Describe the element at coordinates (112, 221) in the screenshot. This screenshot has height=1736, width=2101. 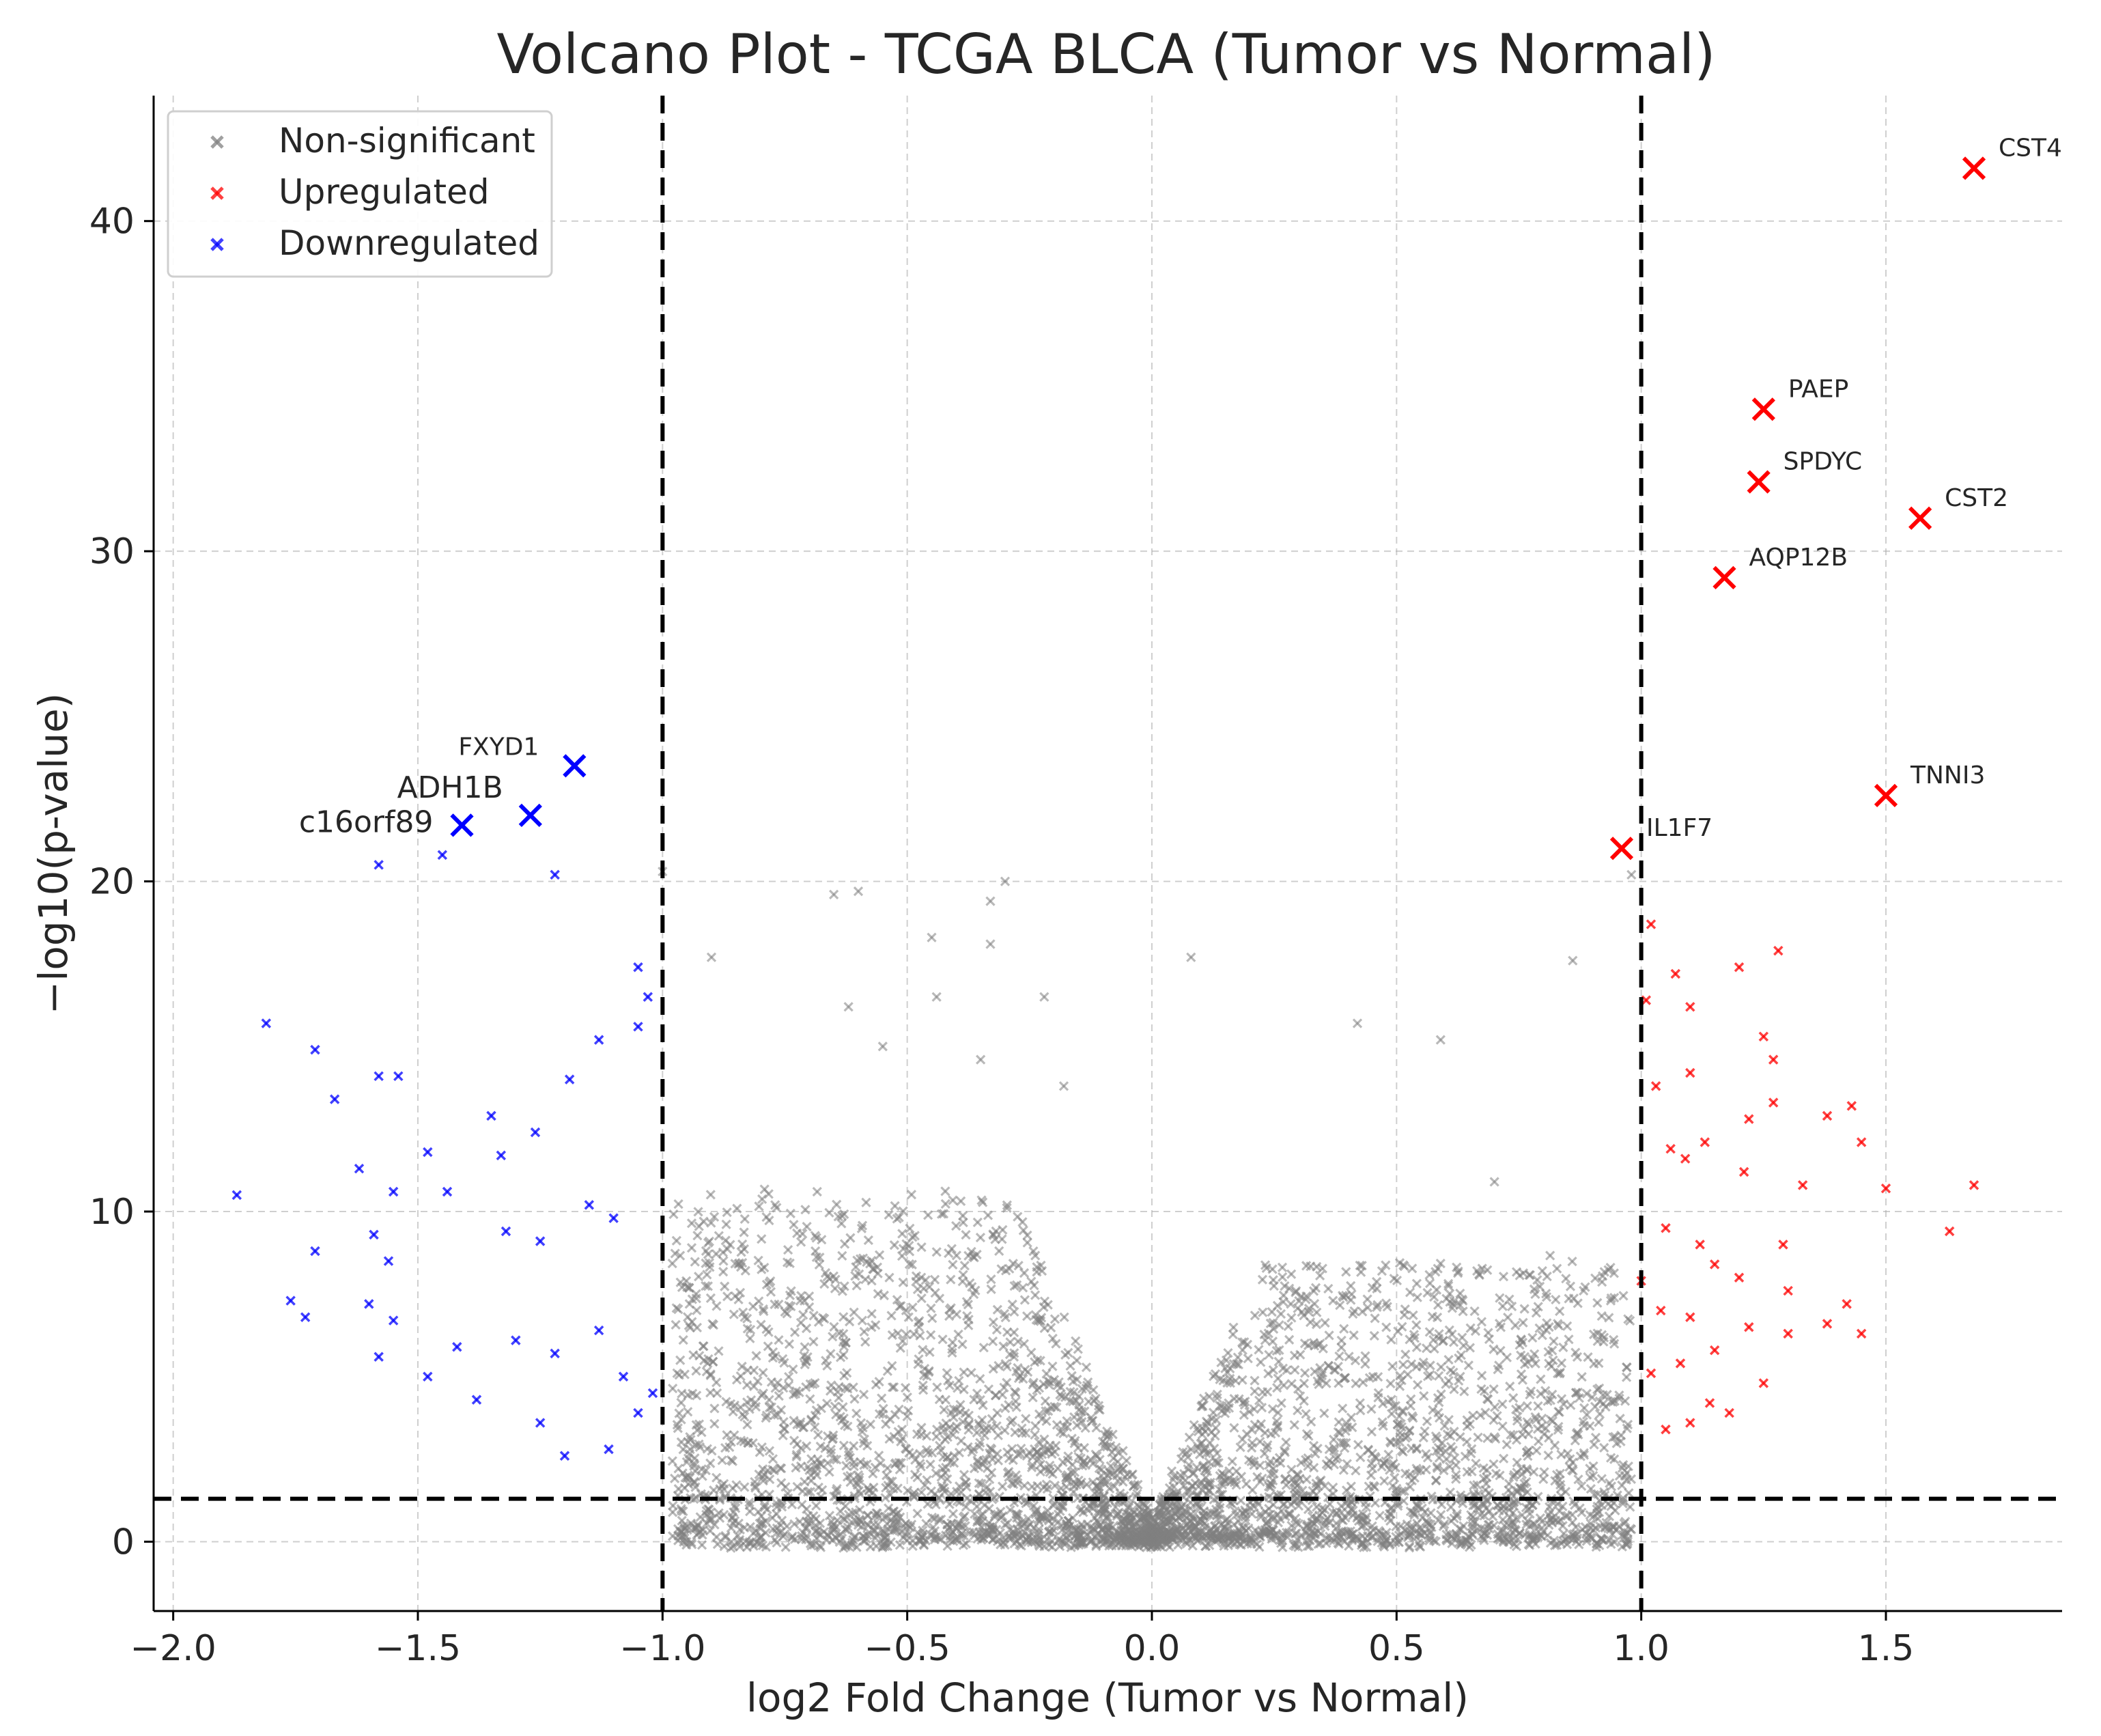
I see `y-tick-label: 40` at that location.